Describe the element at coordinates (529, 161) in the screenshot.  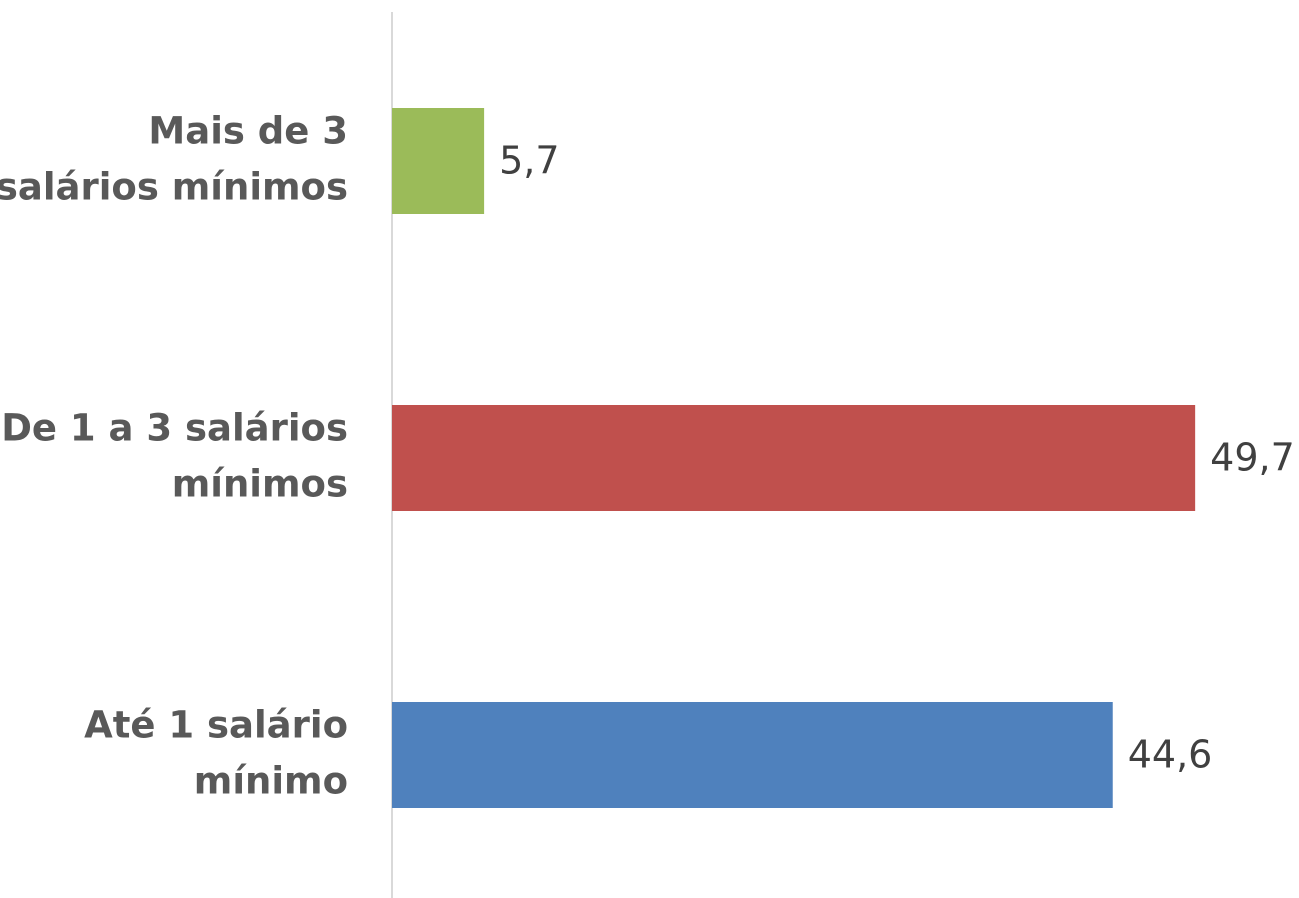
I see `value-label: 5,7` at that location.